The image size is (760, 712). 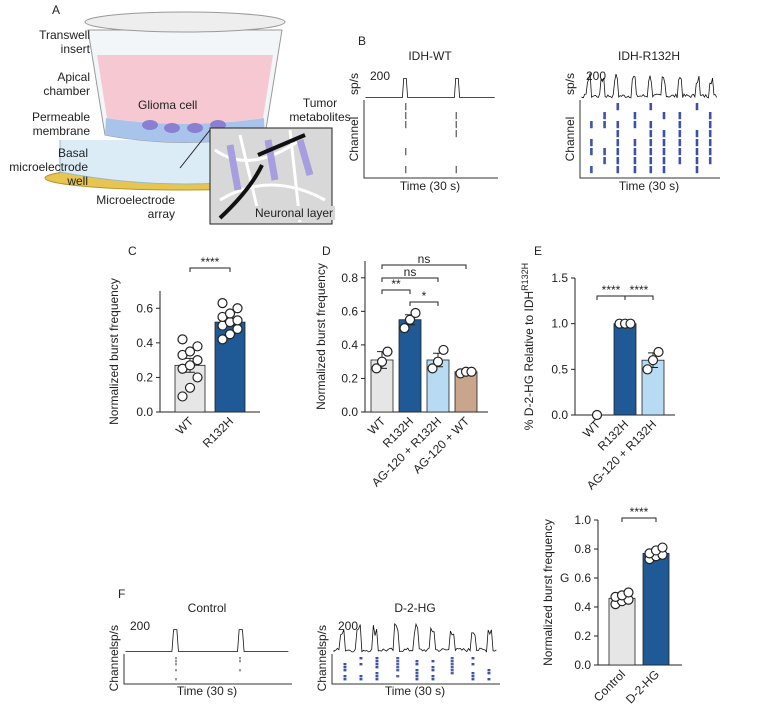 What do you see at coordinates (135, 207) in the screenshot?
I see `label-array: Microelectrode array` at bounding box center [135, 207].